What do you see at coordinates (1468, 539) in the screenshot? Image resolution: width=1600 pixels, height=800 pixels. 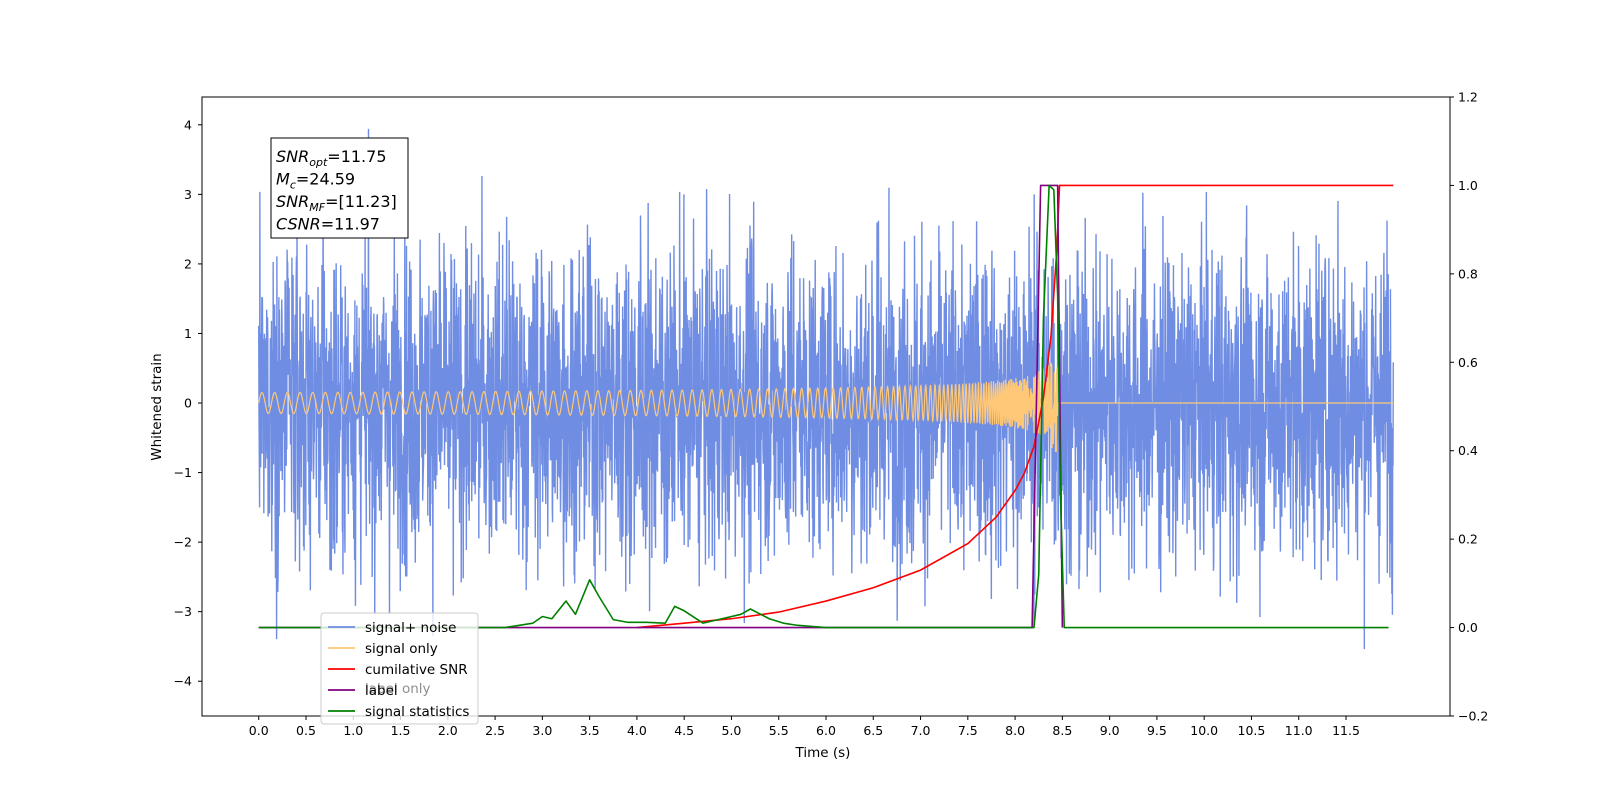 I see `y2-tick-label: 0.2` at bounding box center [1468, 539].